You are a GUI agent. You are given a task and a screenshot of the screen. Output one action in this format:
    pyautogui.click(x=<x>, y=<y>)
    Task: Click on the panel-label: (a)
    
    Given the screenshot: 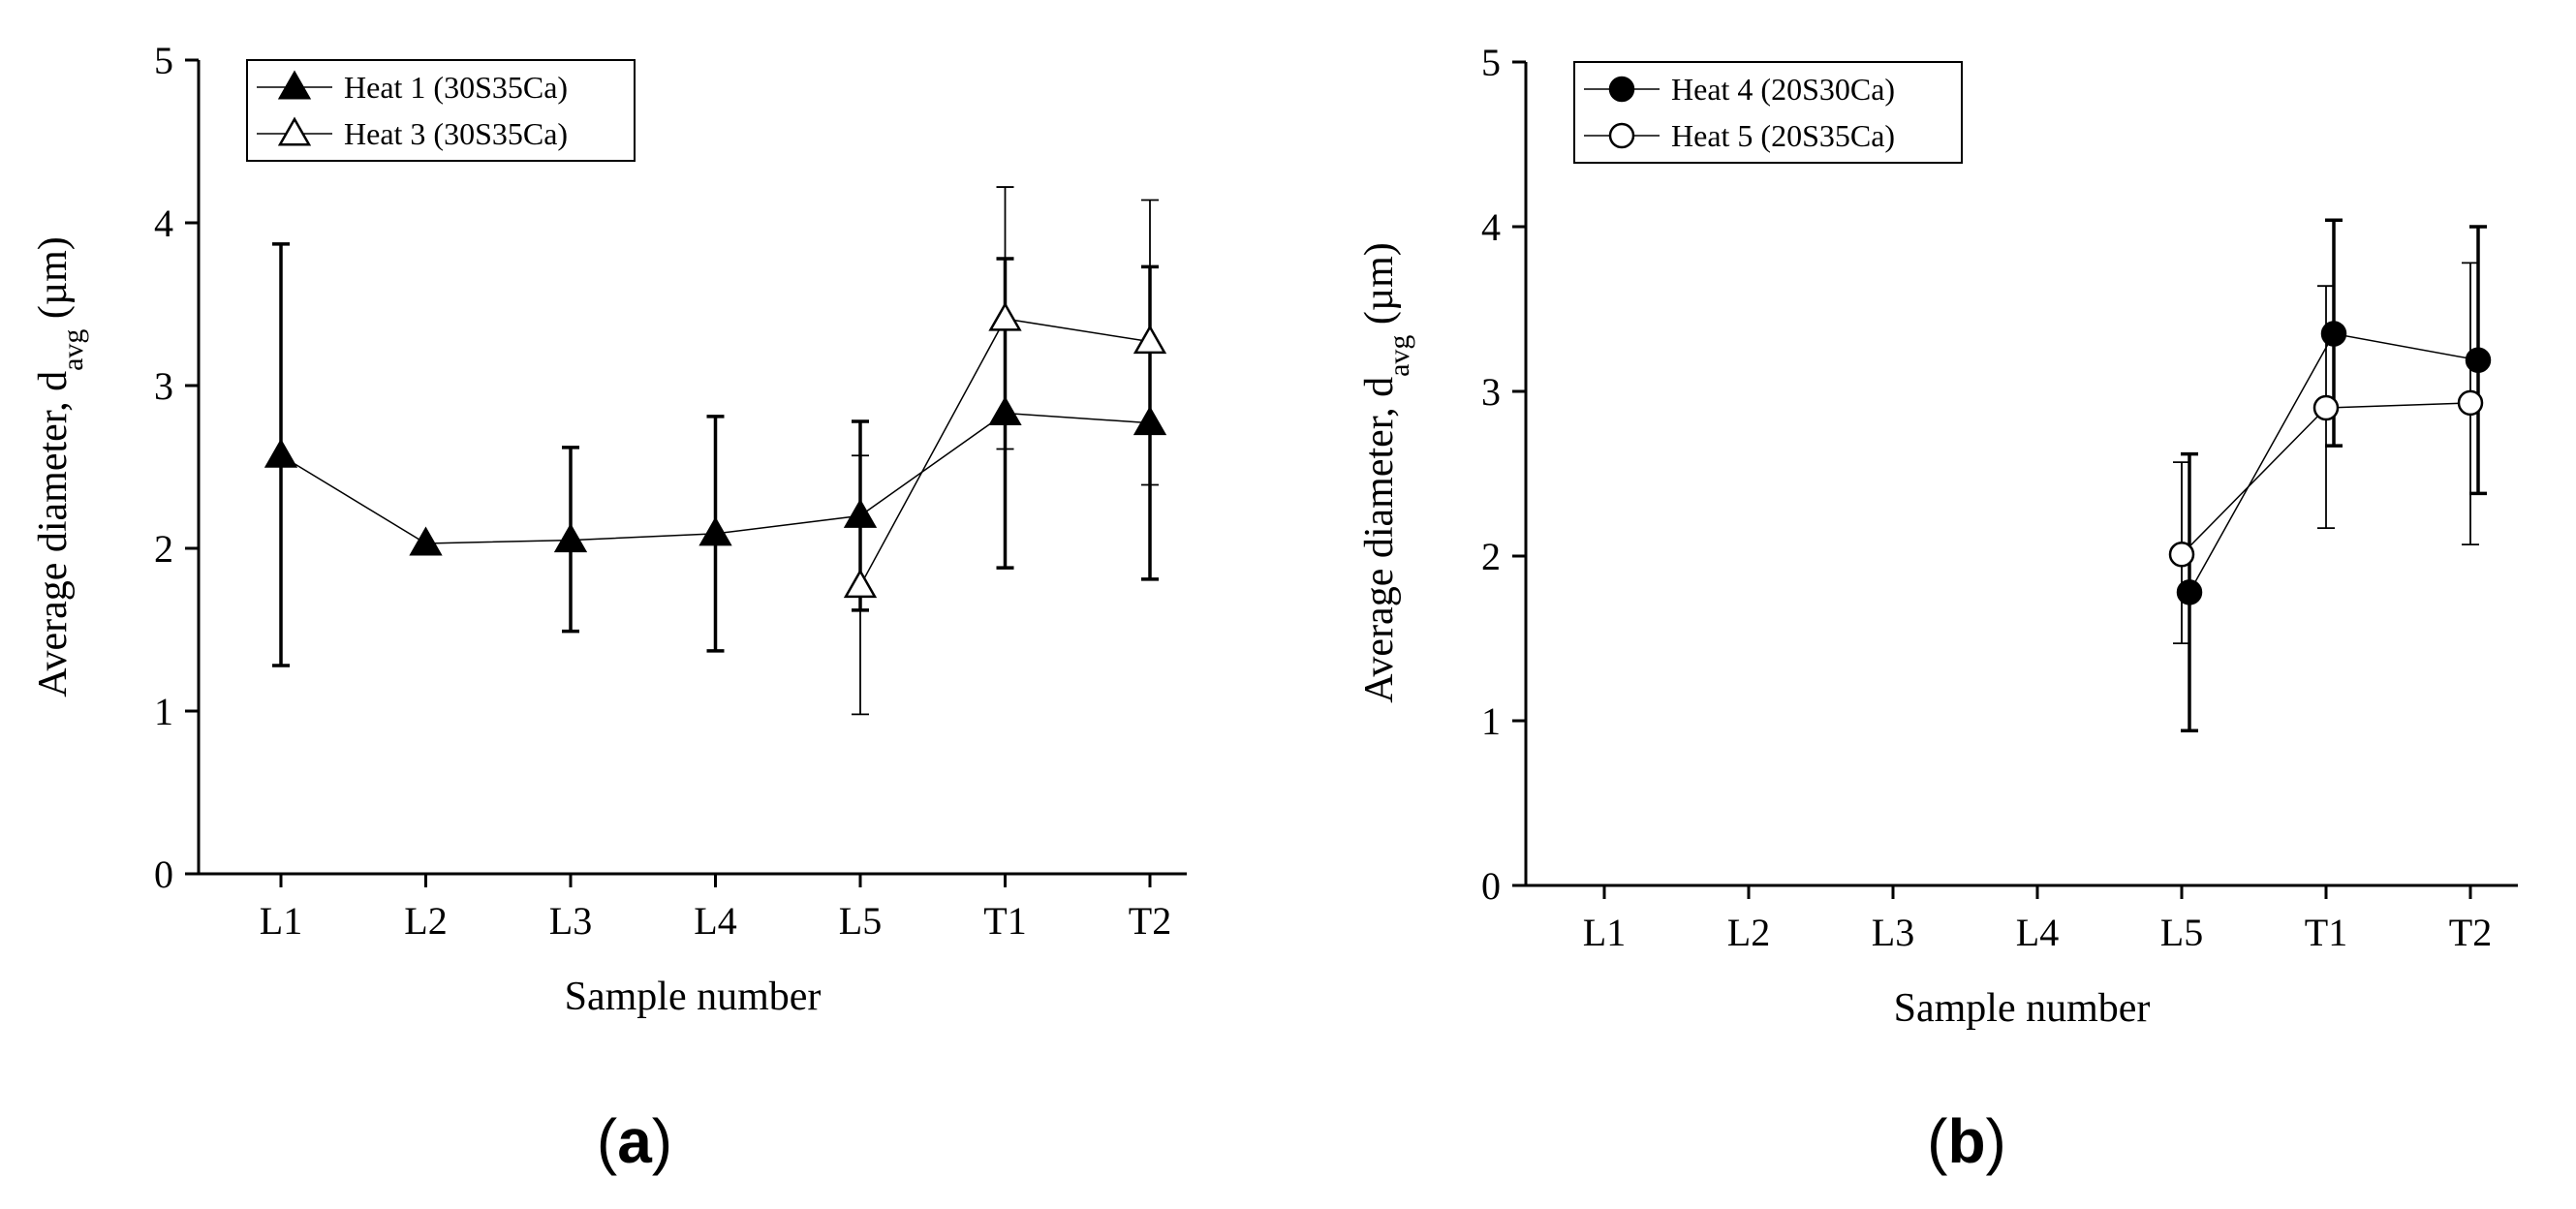 What is the action you would take?
    pyautogui.click(x=634, y=1141)
    